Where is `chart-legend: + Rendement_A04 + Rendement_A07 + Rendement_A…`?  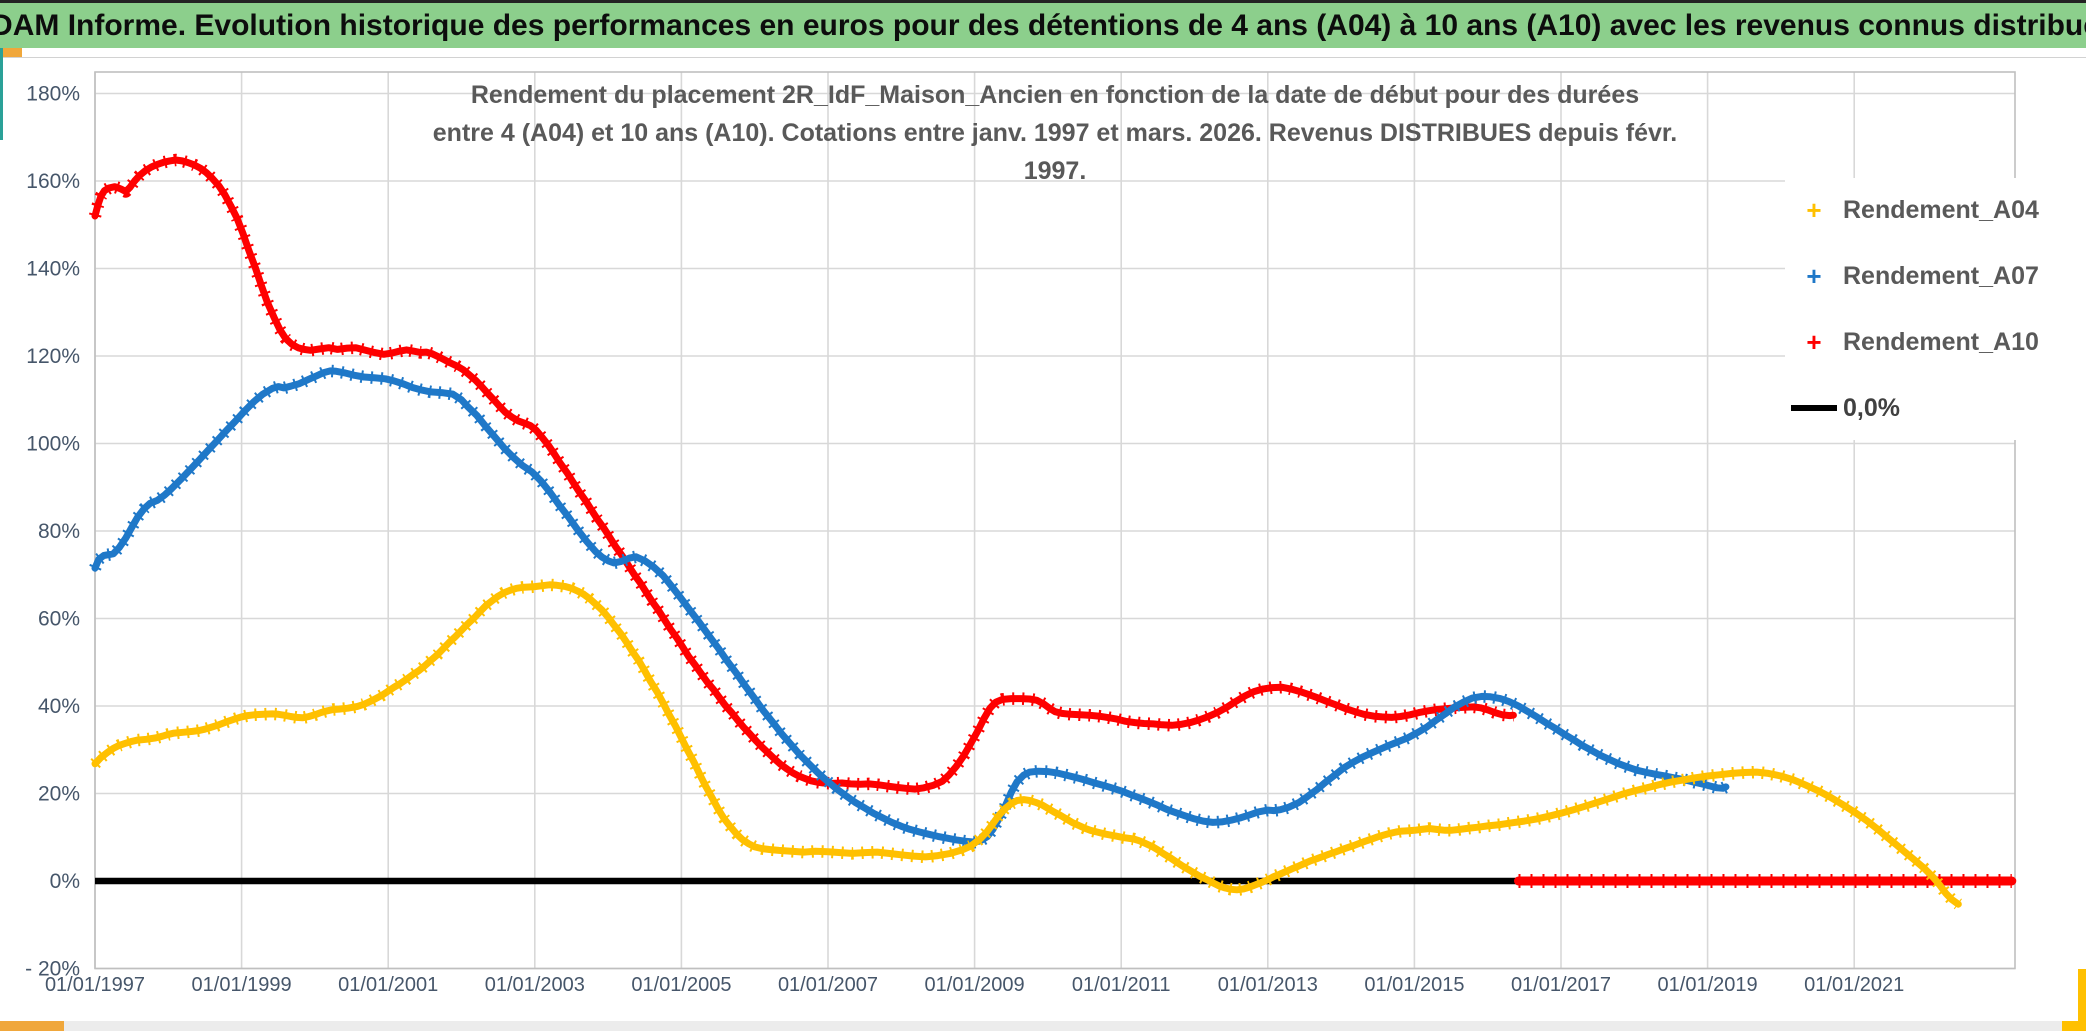
chart-legend: + Rendement_A04 + Rendement_A07 + Rendement_A… is located at coordinates (1921, 309).